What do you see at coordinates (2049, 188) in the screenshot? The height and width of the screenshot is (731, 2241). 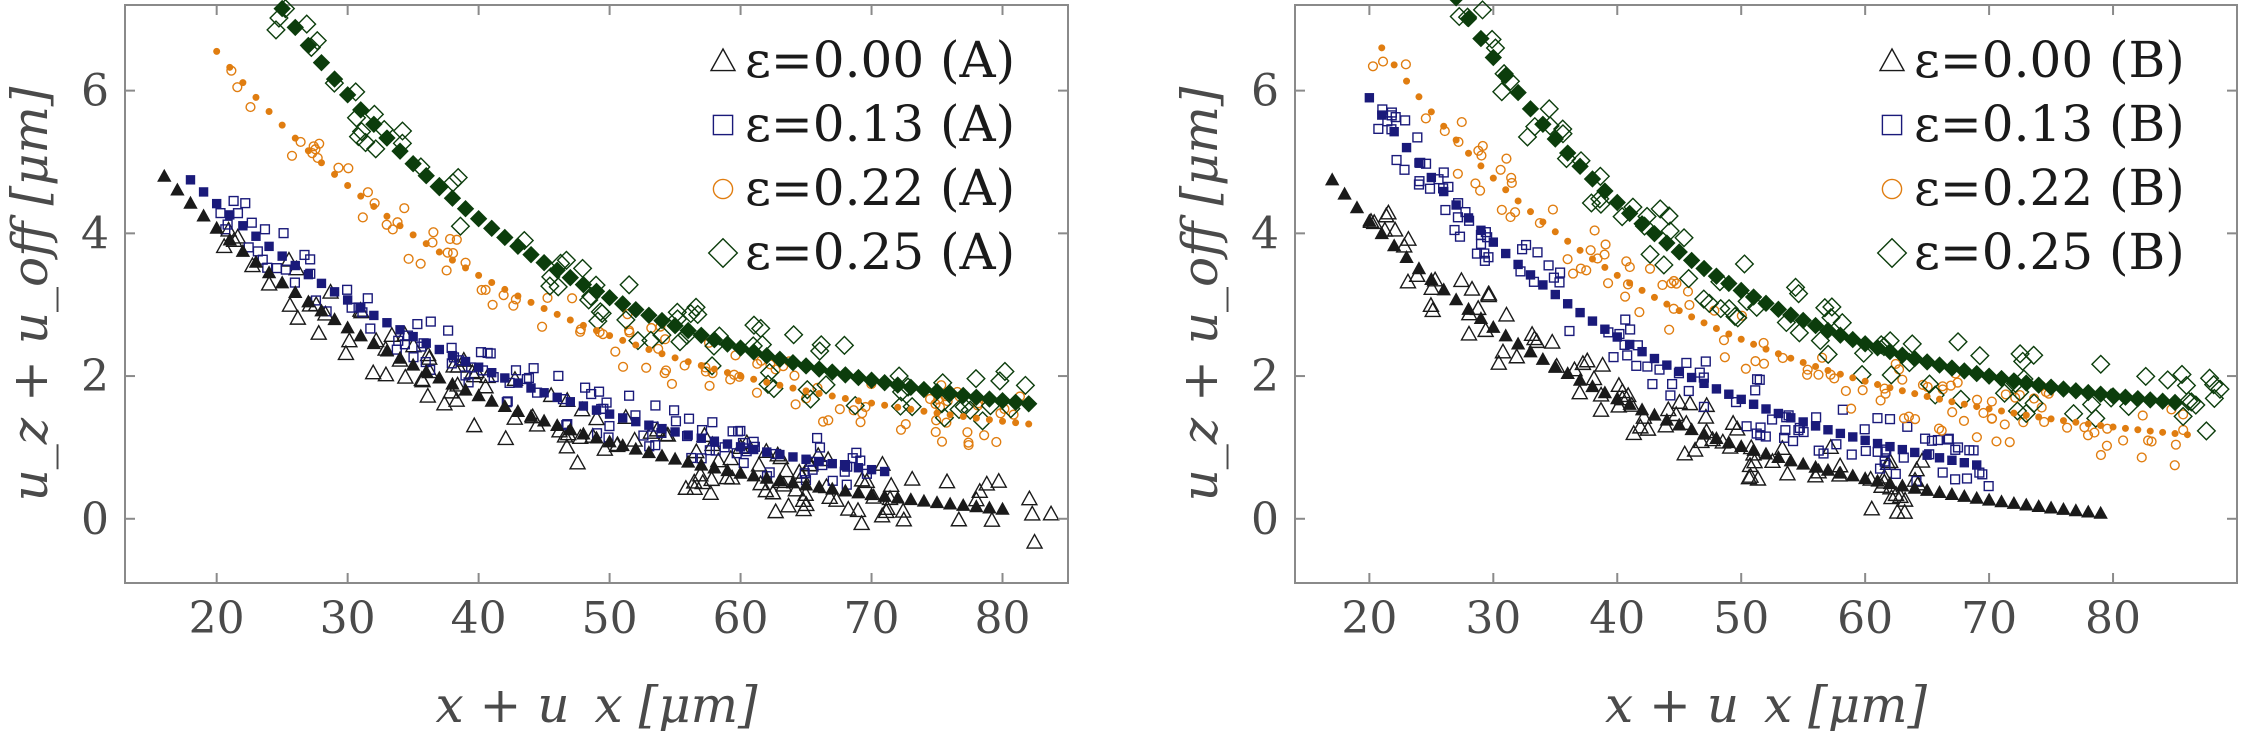 I see `legend-label: ε=0.22 (B)` at bounding box center [2049, 188].